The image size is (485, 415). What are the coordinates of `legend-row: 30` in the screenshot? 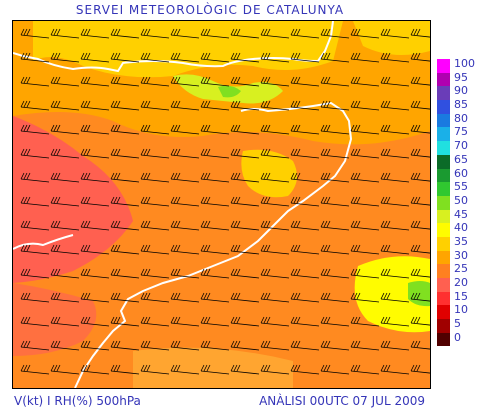 It's located at (457, 257).